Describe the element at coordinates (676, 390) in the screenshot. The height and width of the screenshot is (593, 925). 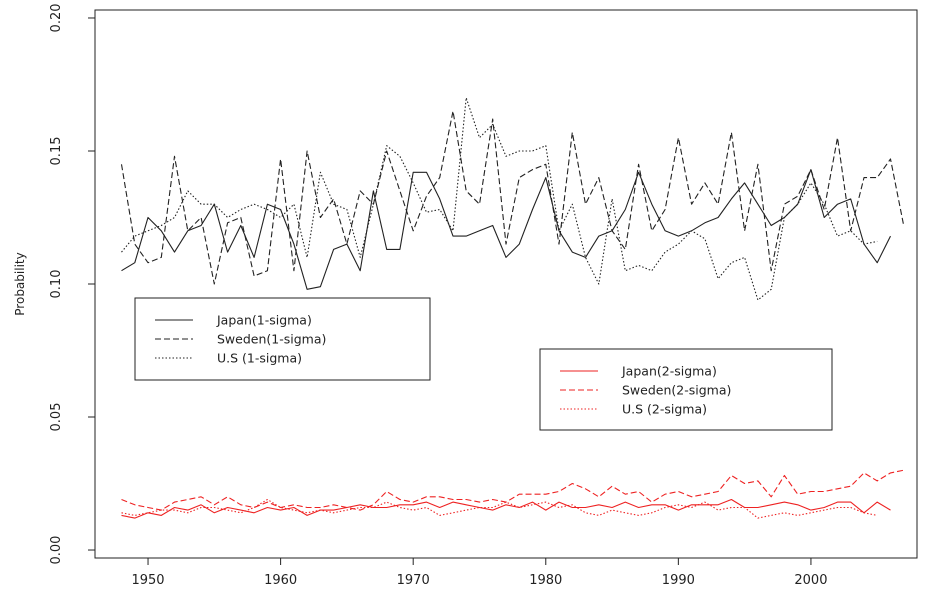
I see `legend-label: Sweden(2-sigma)` at that location.